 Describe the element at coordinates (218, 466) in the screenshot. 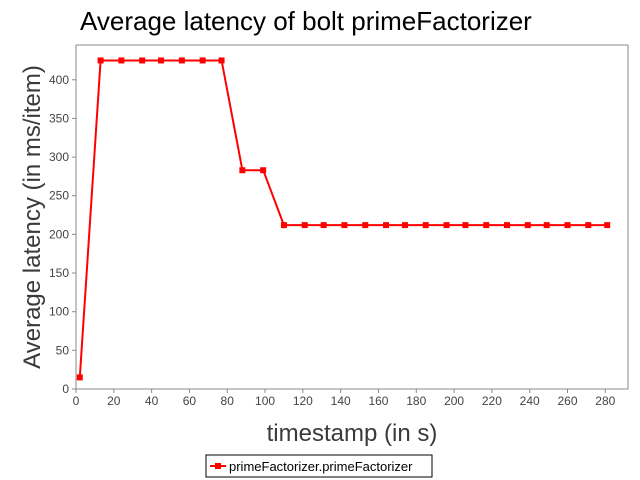

I see `legend-marker` at that location.